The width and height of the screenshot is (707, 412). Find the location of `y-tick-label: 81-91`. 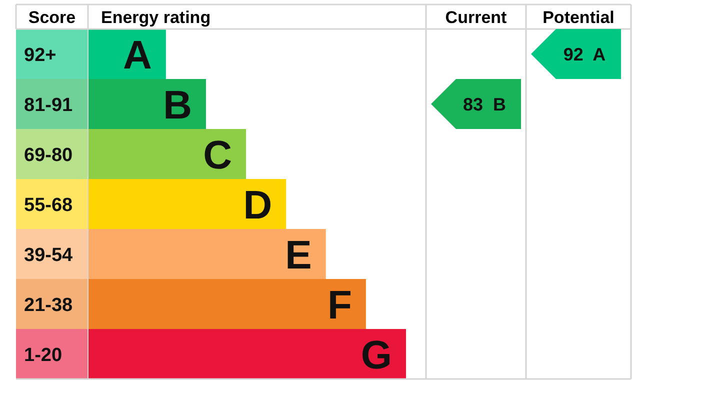

y-tick-label: 81-91 is located at coordinates (49, 105).